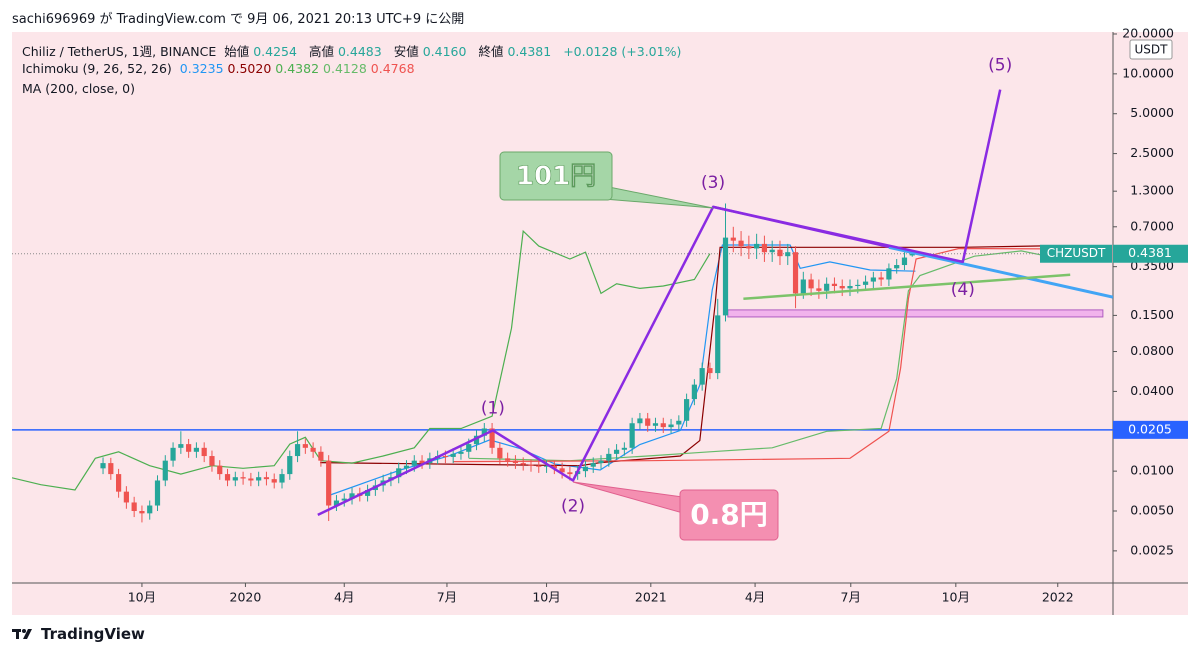  Describe the element at coordinates (93, 634) in the screenshot. I see `brand: TradingView` at that location.